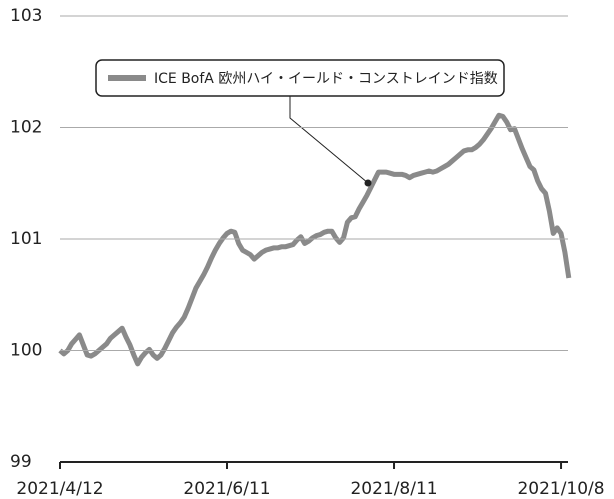  Describe the element at coordinates (21, 462) in the screenshot. I see `y-tick-label: 99` at that location.